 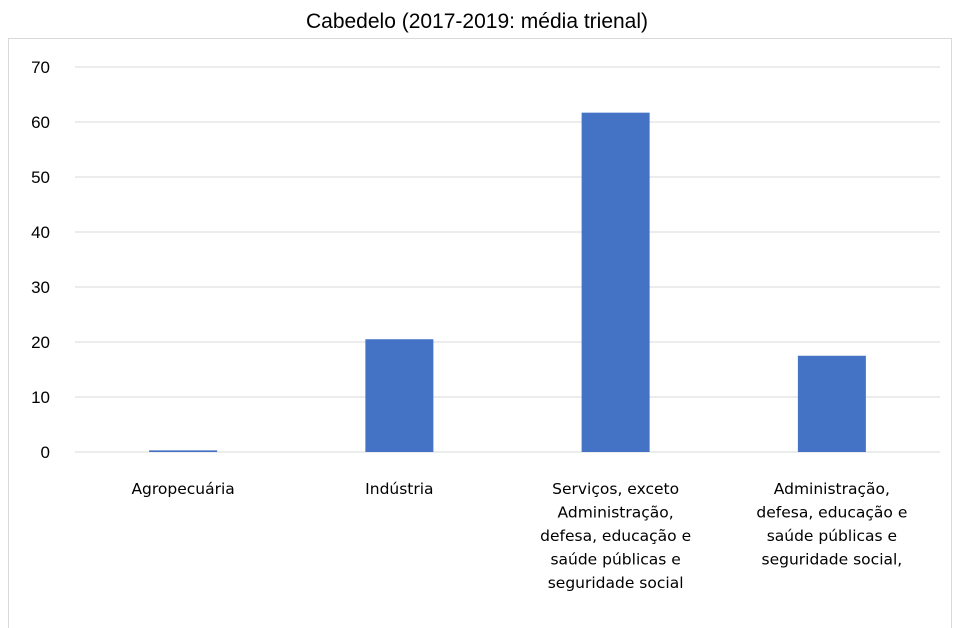 I want to click on y-tick-label: 10, so click(x=40, y=397).